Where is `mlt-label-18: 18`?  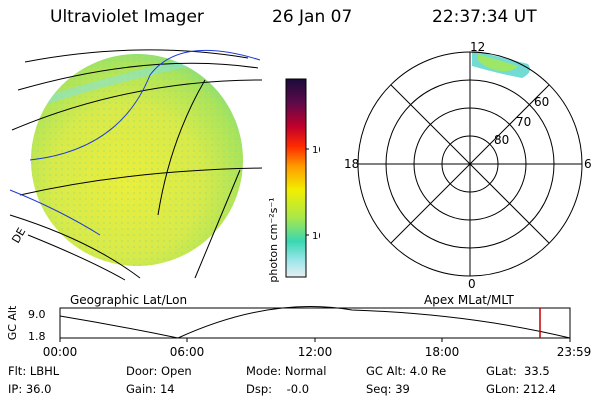 mlt-label-18: 18 is located at coordinates (351, 164).